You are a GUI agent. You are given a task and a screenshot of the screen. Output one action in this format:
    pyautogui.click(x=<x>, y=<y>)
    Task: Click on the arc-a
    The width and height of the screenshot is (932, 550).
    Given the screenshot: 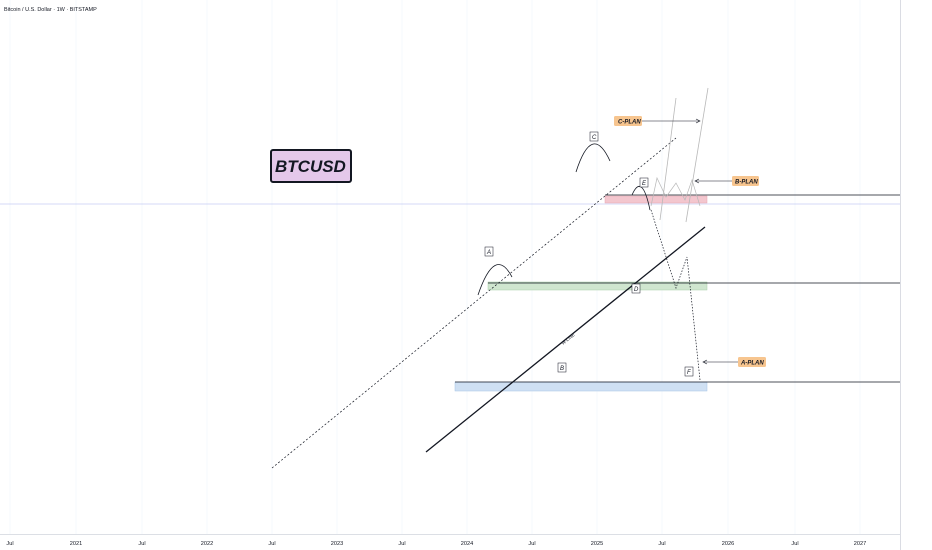 What is the action you would take?
    pyautogui.click(x=495, y=280)
    